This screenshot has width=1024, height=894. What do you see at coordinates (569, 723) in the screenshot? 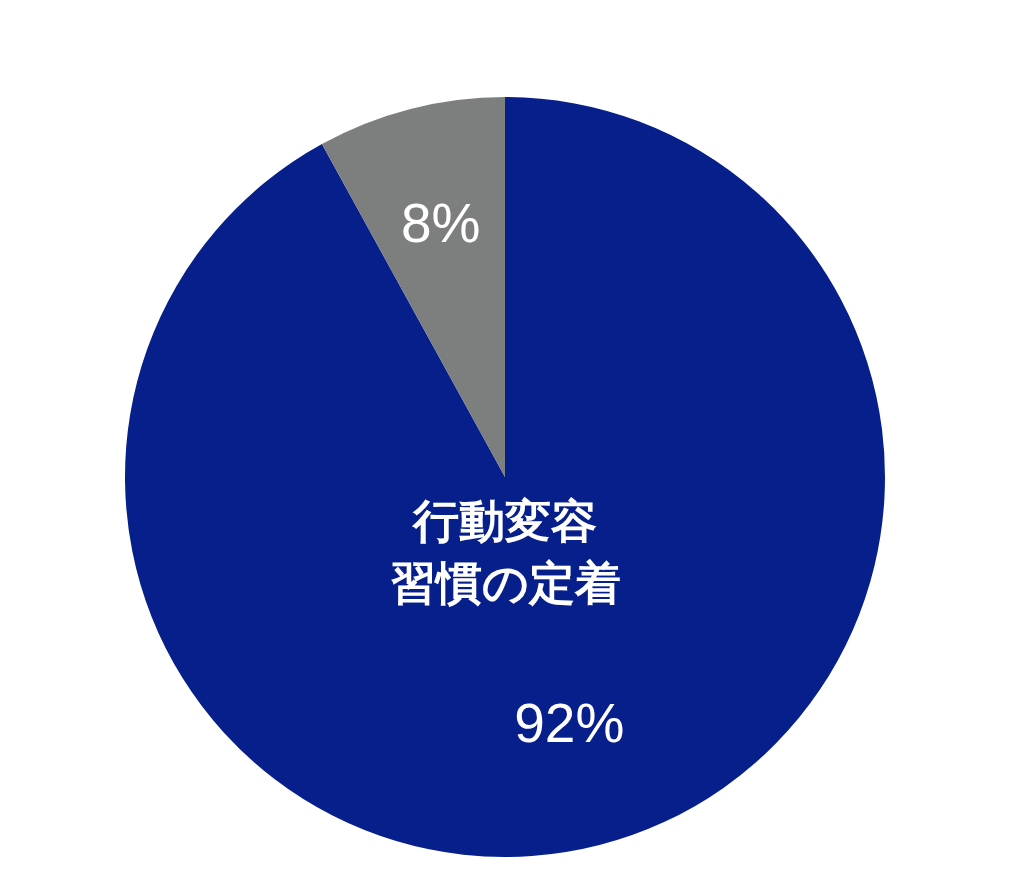
I see `data-label: 92%` at bounding box center [569, 723].